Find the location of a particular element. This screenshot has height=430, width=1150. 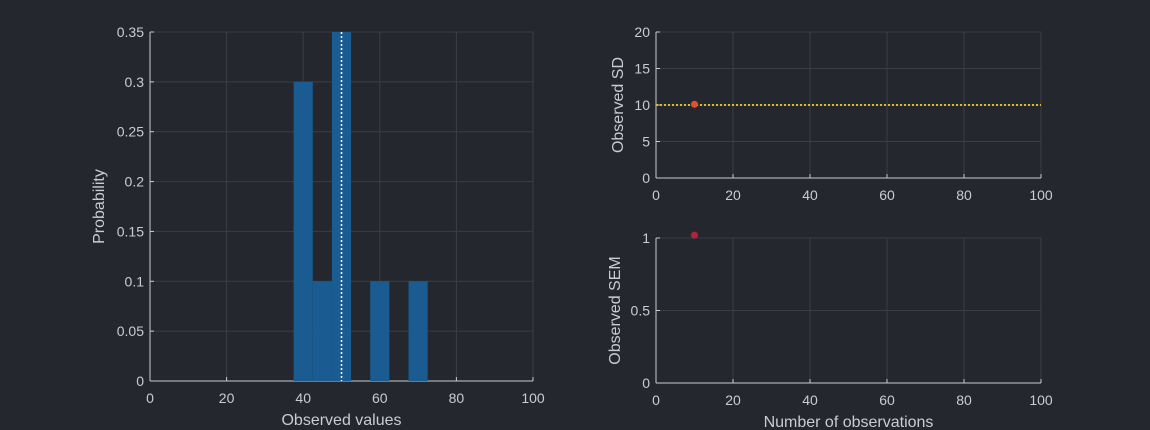

y-tick-label: 1 is located at coordinates (646, 238).